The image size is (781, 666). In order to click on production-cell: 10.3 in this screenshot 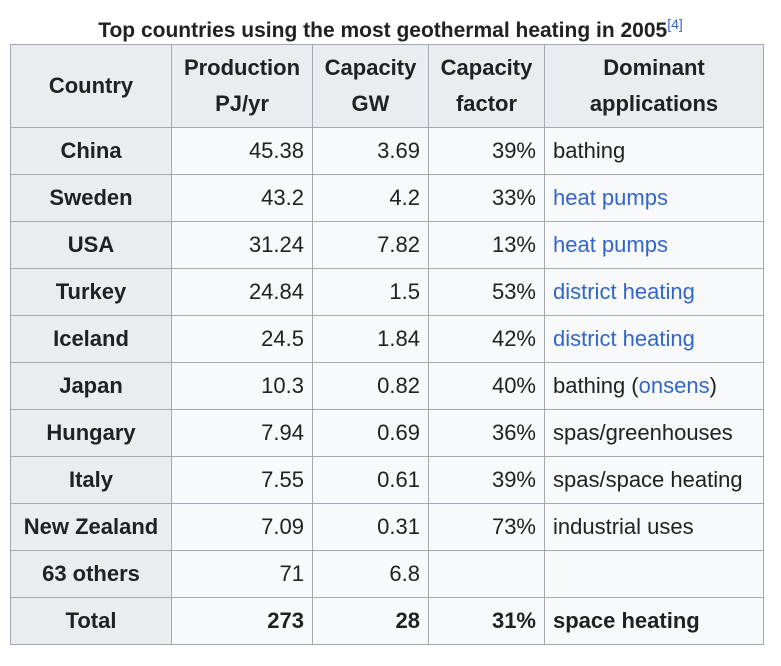, I will do `click(242, 386)`.